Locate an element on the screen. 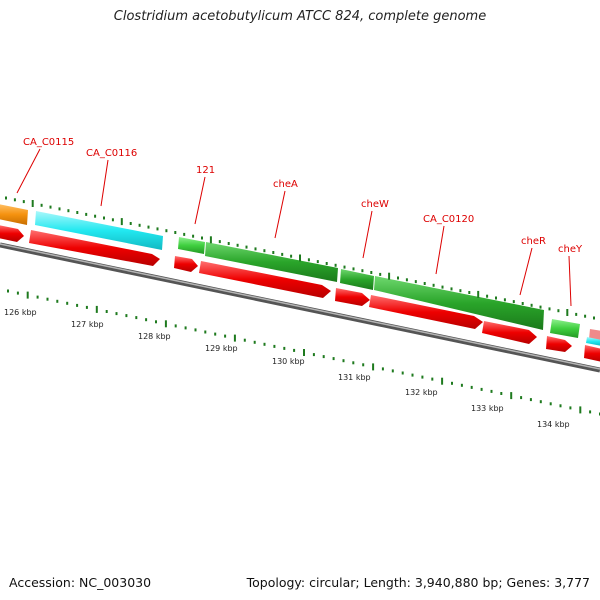  gene-cyan is located at coordinates (99, 230).